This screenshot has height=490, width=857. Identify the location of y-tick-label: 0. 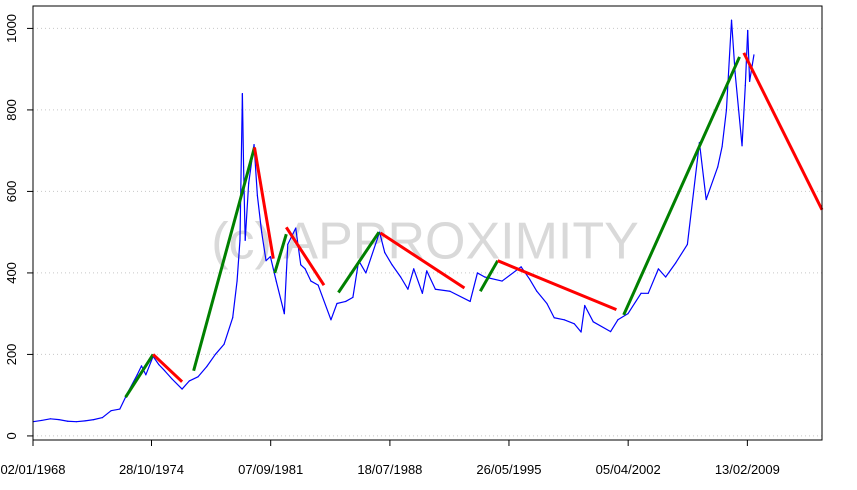
(11, 435).